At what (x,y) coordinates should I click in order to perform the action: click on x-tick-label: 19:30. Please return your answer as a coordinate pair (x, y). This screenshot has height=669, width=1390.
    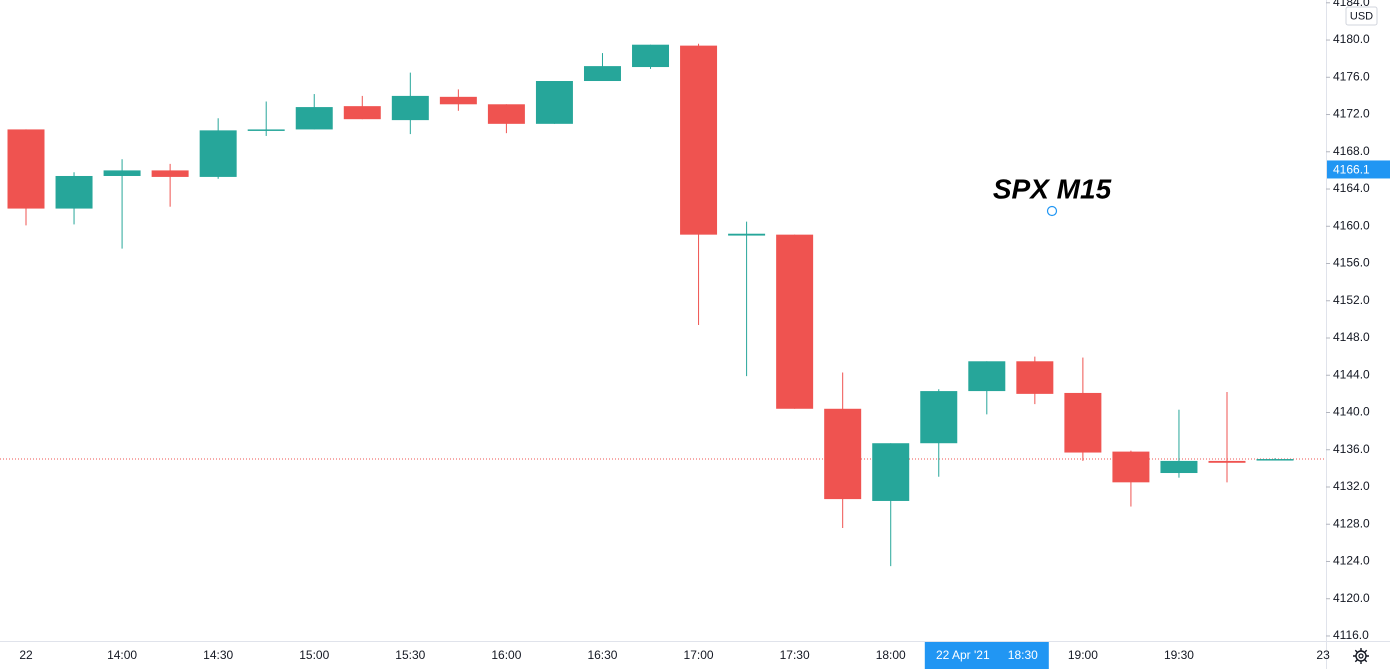
    Looking at the image, I should click on (1179, 655).